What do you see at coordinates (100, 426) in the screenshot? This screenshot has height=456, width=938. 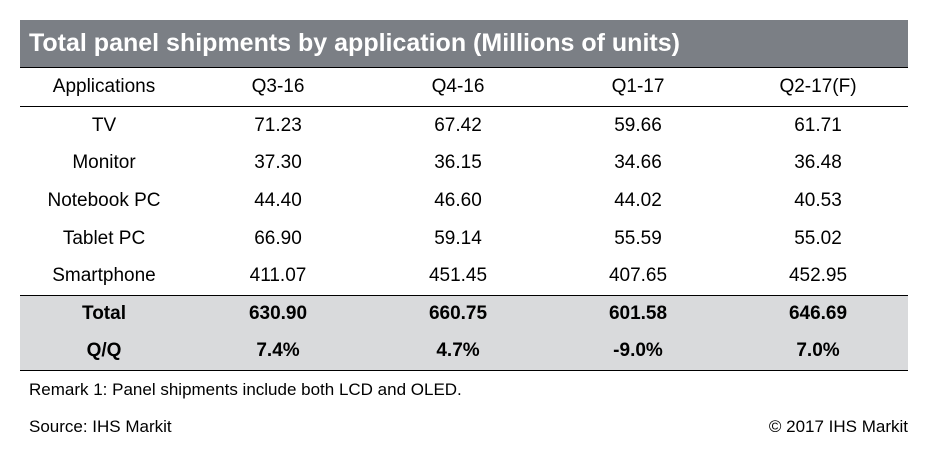 I see `source-note: Source: IHS Markit` at bounding box center [100, 426].